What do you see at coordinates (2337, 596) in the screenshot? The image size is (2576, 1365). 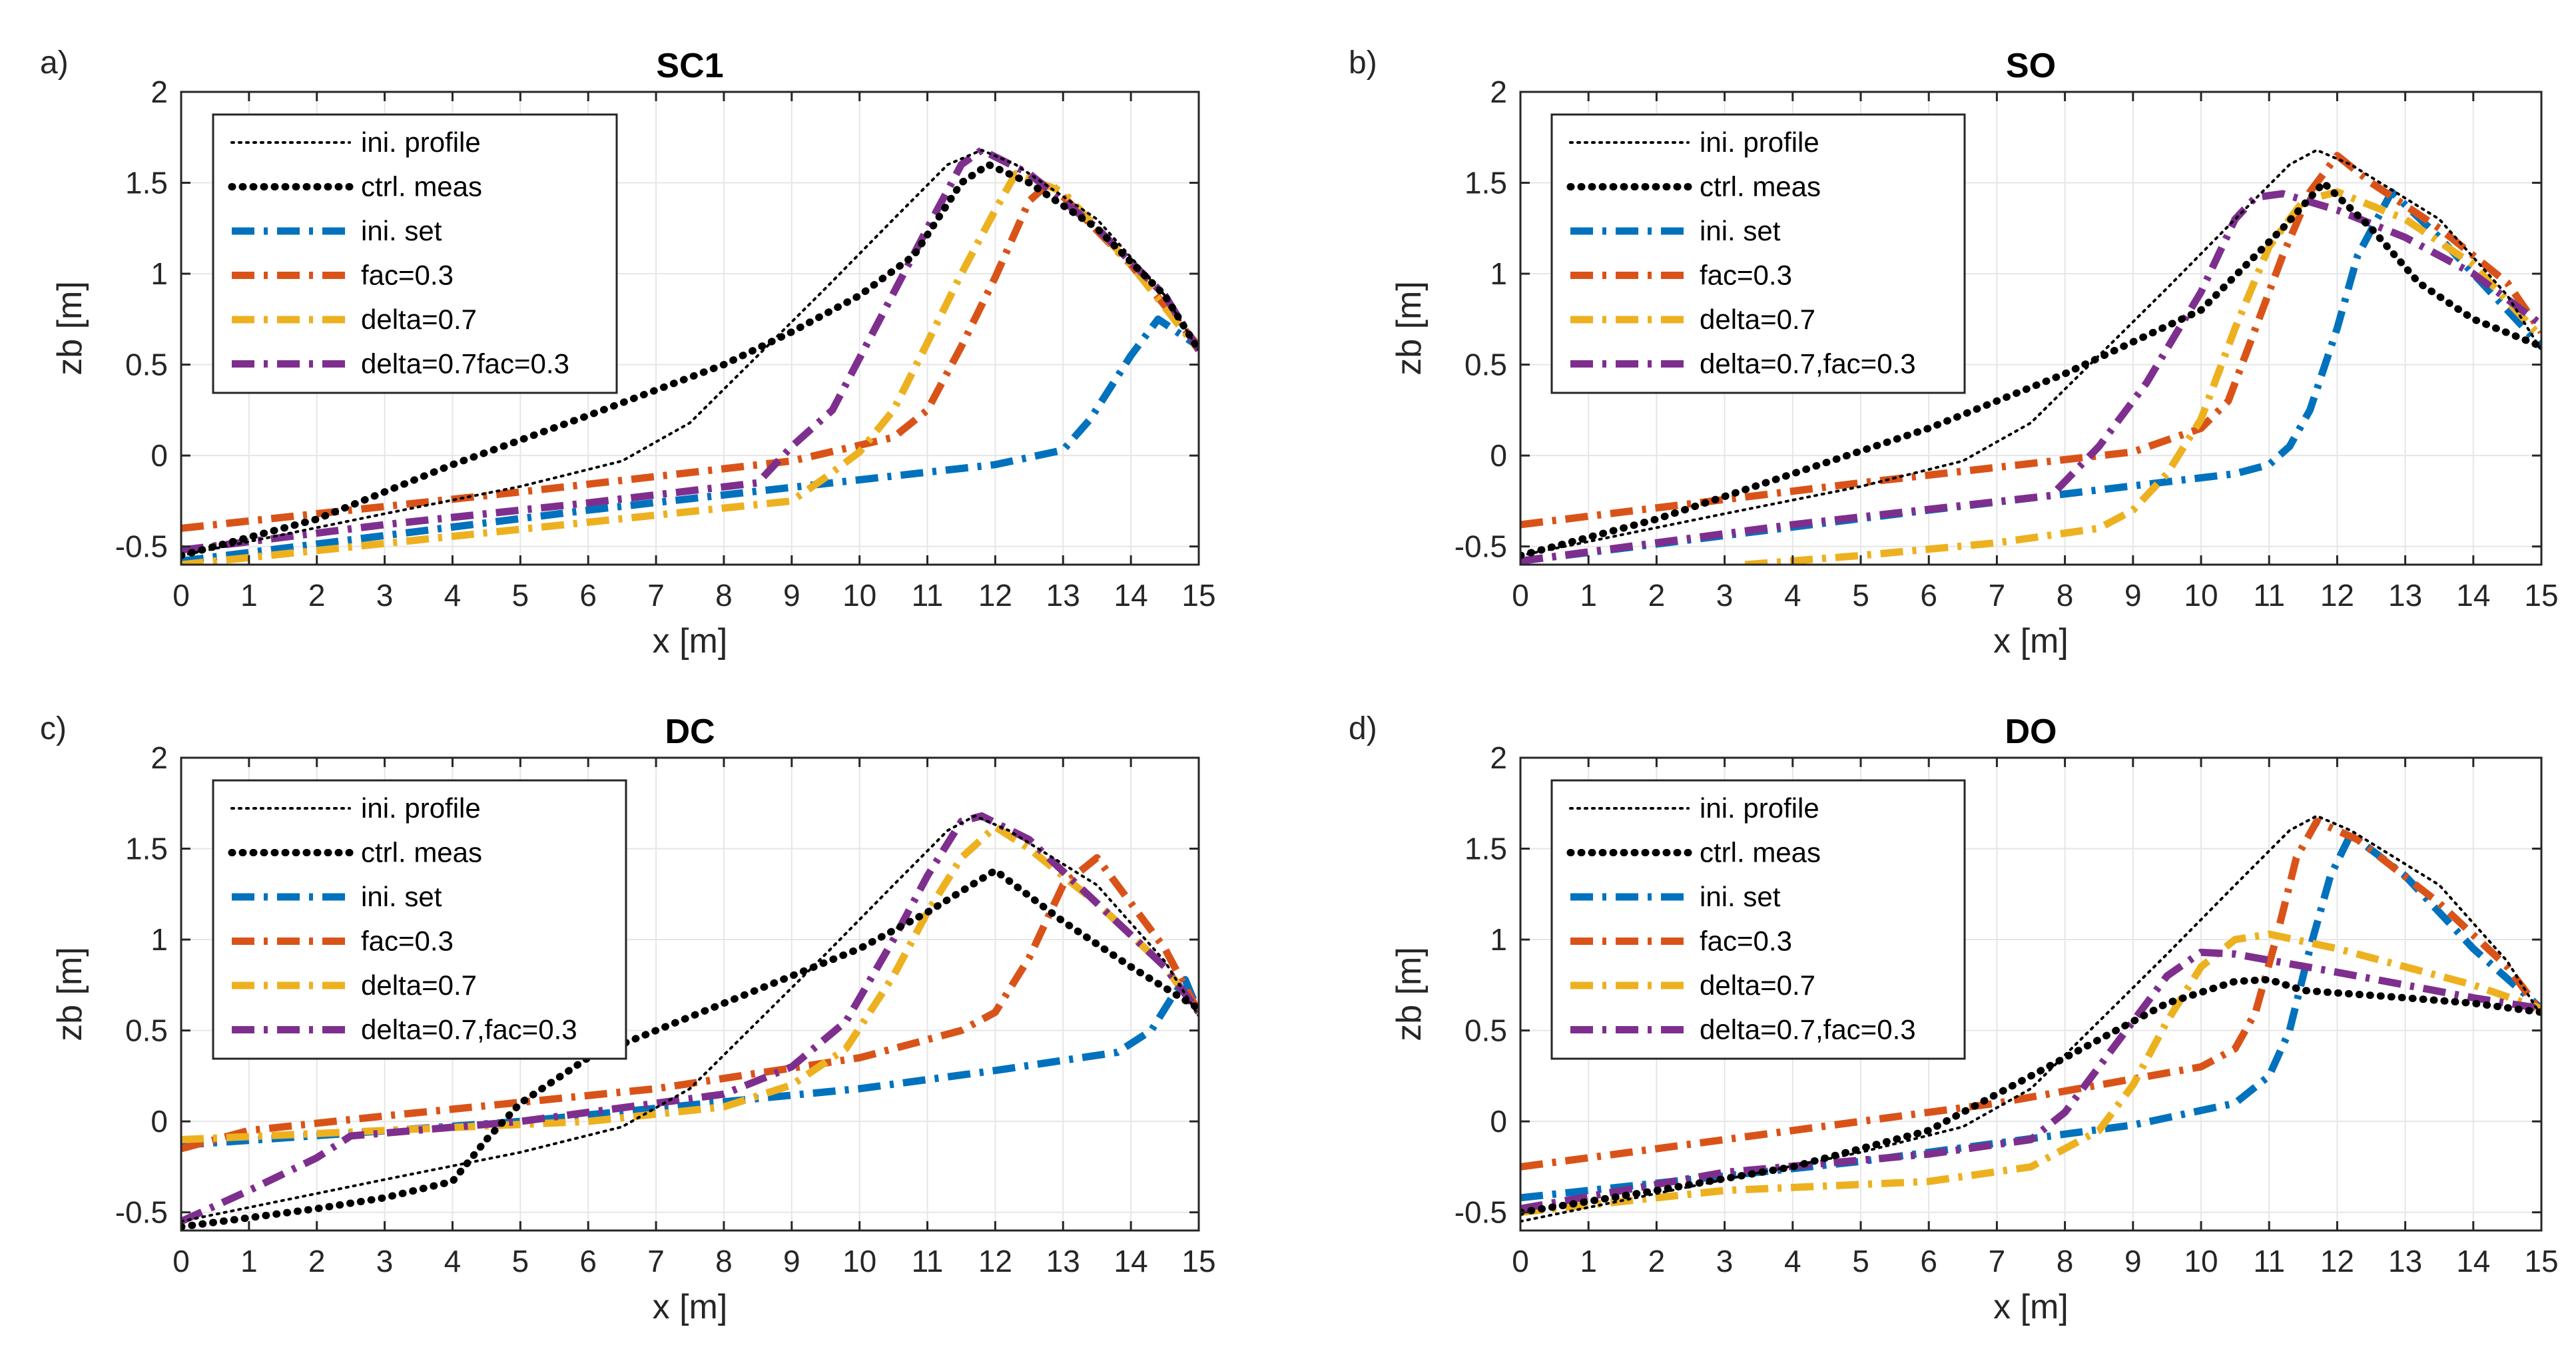 I see `x-tick-label: 12` at bounding box center [2337, 596].